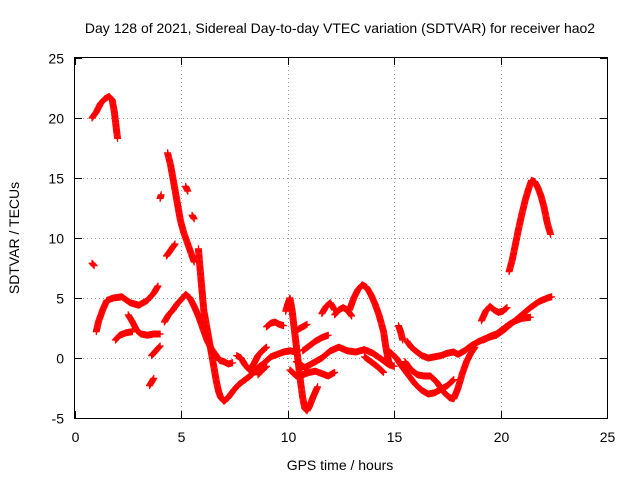 This screenshot has height=480, width=640. Describe the element at coordinates (608, 437) in the screenshot. I see `x-tick-label: 25` at that location.